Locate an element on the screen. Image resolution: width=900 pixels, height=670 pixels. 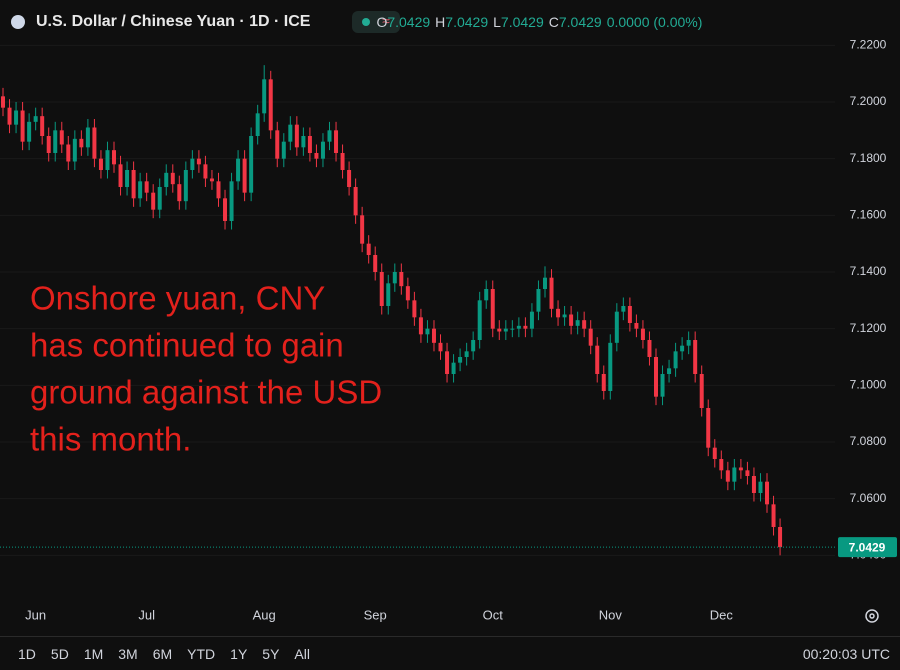
range-button: 1D is located at coordinates (27, 653).